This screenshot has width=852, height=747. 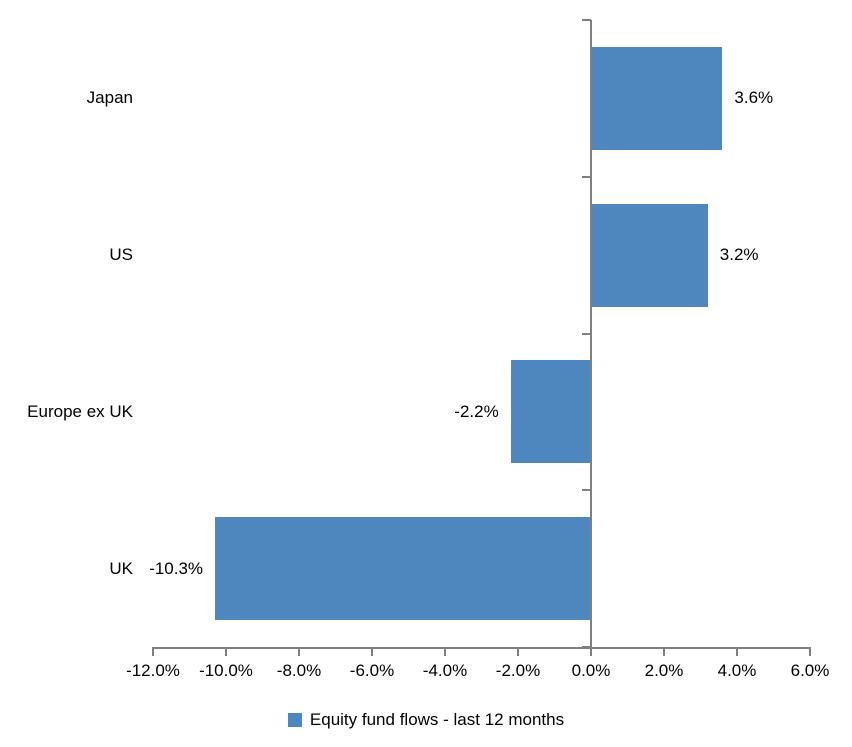 I want to click on data-label-japan: 3.6%, so click(x=754, y=98).